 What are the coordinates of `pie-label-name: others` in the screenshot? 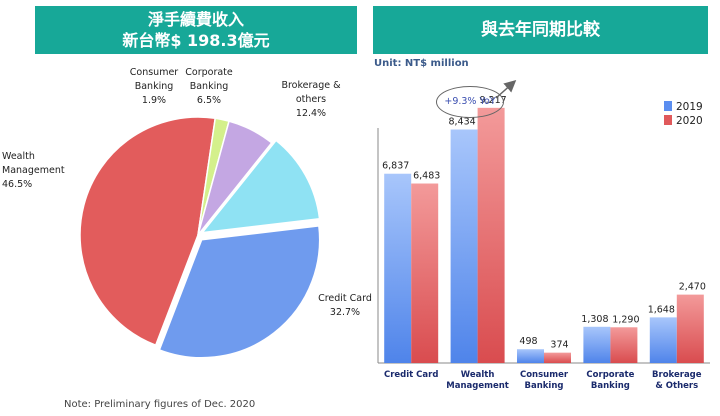 It's located at (311, 99).